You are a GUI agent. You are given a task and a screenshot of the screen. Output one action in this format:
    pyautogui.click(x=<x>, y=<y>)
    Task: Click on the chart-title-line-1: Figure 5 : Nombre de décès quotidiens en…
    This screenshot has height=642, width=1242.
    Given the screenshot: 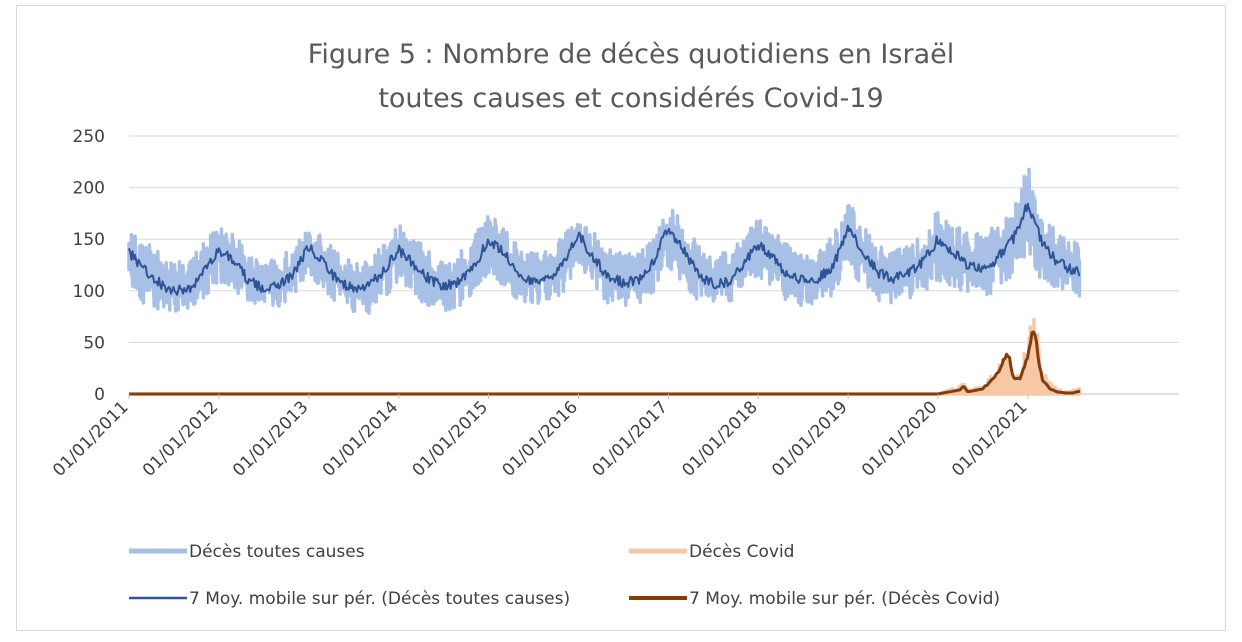 What is the action you would take?
    pyautogui.click(x=631, y=54)
    